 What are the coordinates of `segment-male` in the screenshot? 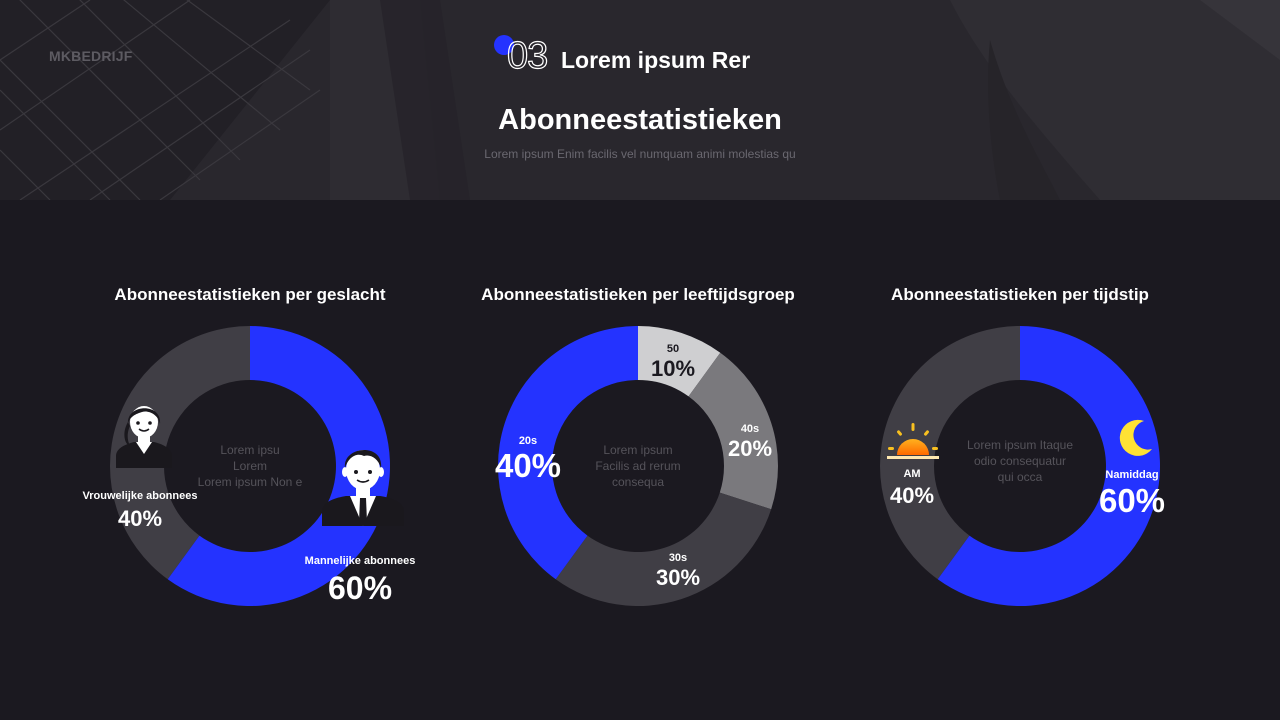 It's located at (279, 466).